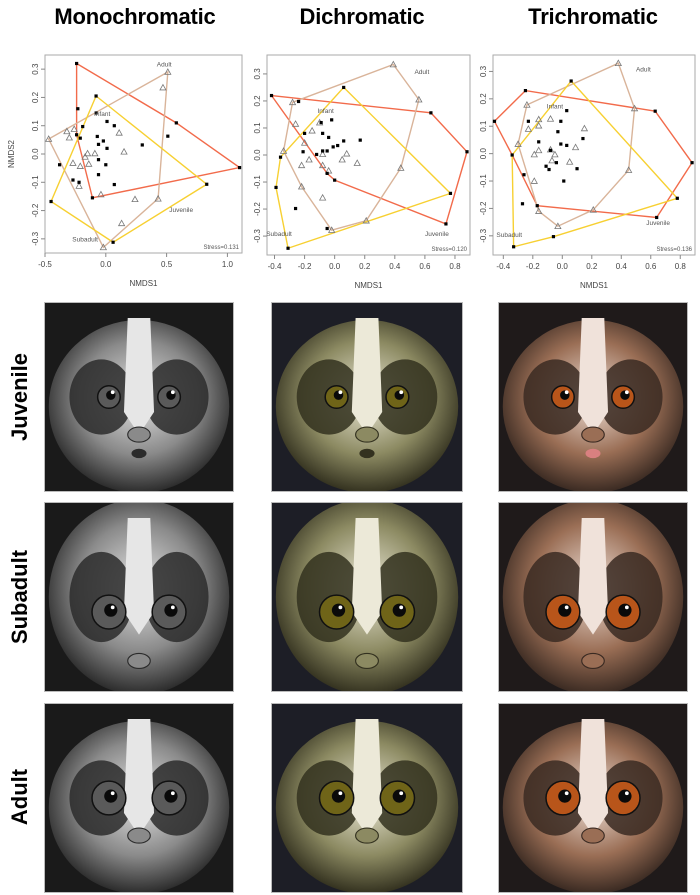 The image size is (700, 895). I want to click on x-tick-label: 0.2, so click(592, 266).